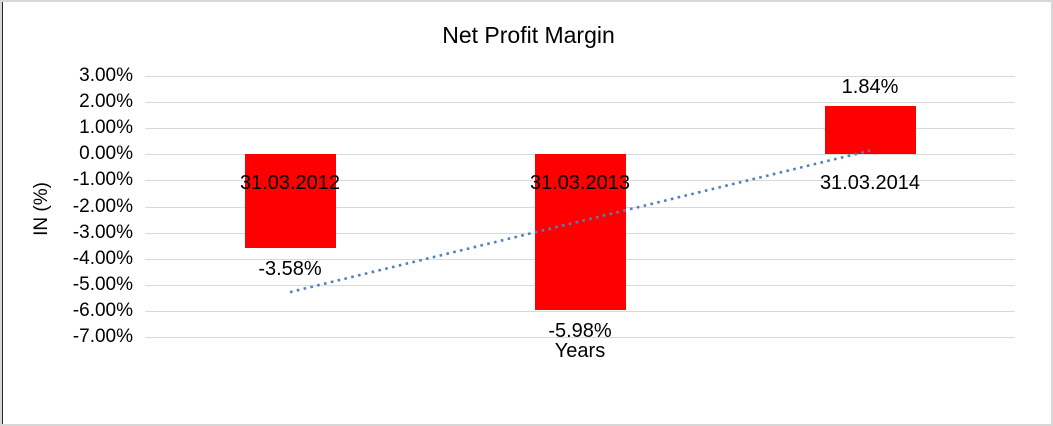 This screenshot has width=1053, height=426. Describe the element at coordinates (580, 232) in the screenshot. I see `bar-31.03.2013` at that location.